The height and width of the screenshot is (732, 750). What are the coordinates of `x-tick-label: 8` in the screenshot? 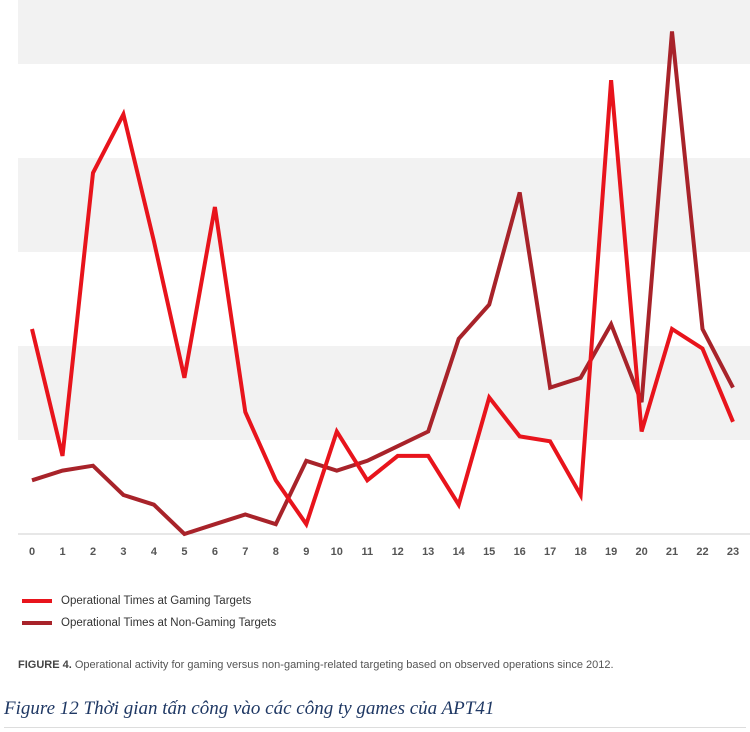 It's located at (276, 552).